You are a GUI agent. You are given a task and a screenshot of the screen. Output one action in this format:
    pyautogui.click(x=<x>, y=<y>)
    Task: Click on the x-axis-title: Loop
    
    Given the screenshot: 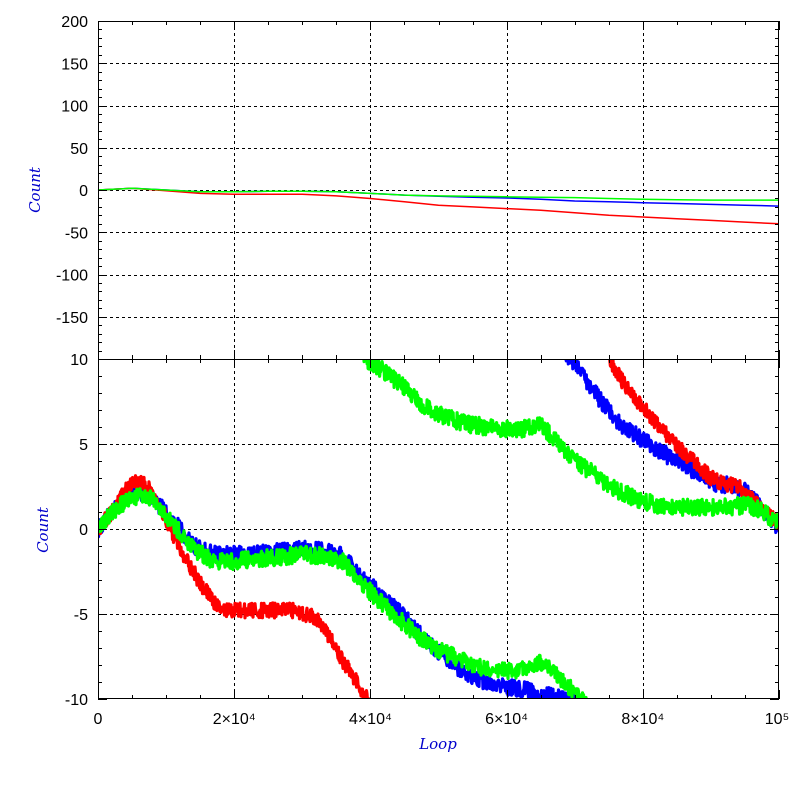 What is the action you would take?
    pyautogui.click(x=437, y=744)
    